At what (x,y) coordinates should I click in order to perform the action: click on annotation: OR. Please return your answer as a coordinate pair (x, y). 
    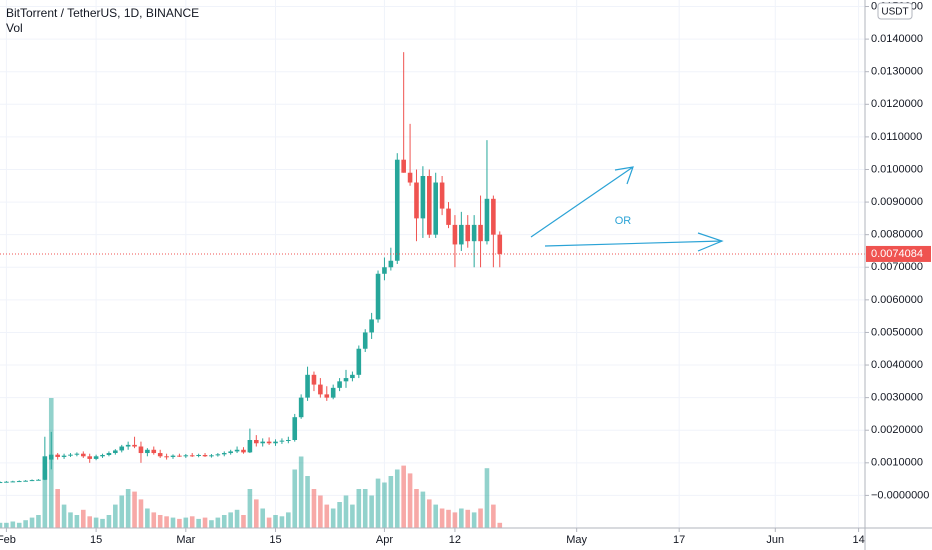
    Looking at the image, I should click on (623, 221).